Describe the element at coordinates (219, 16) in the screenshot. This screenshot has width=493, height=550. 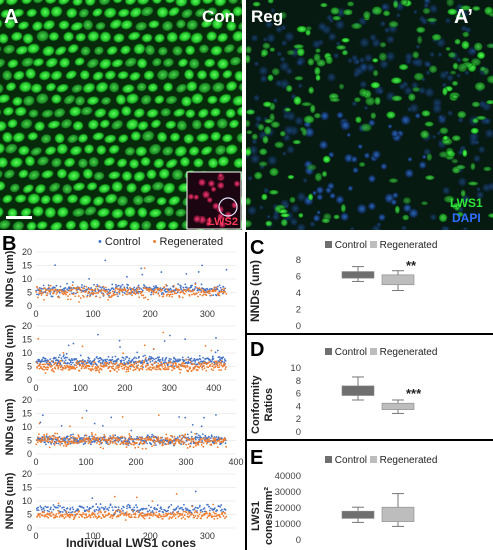
I see `panel-a-condition-label: Con` at that location.